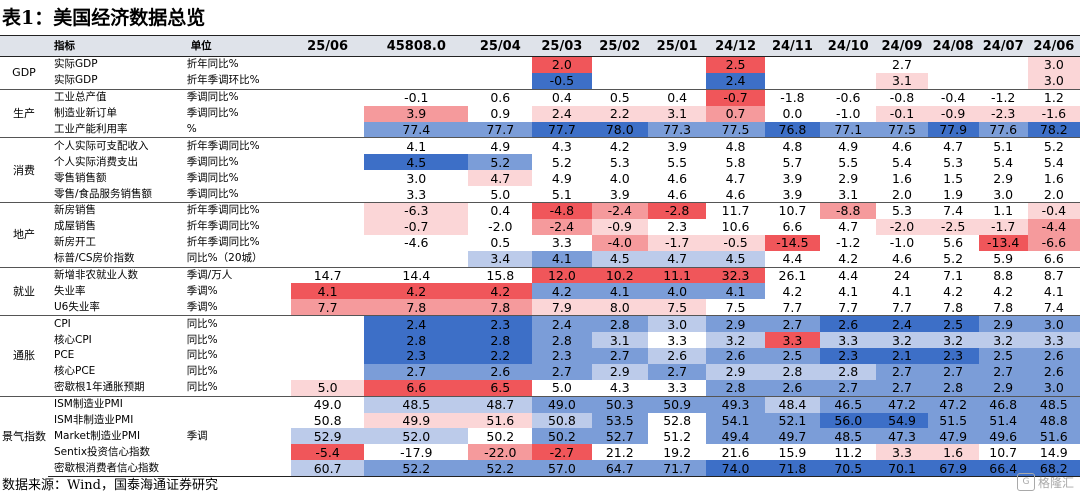 The image size is (1080, 497). I want to click on value-cell: 52.9, so click(328, 436).